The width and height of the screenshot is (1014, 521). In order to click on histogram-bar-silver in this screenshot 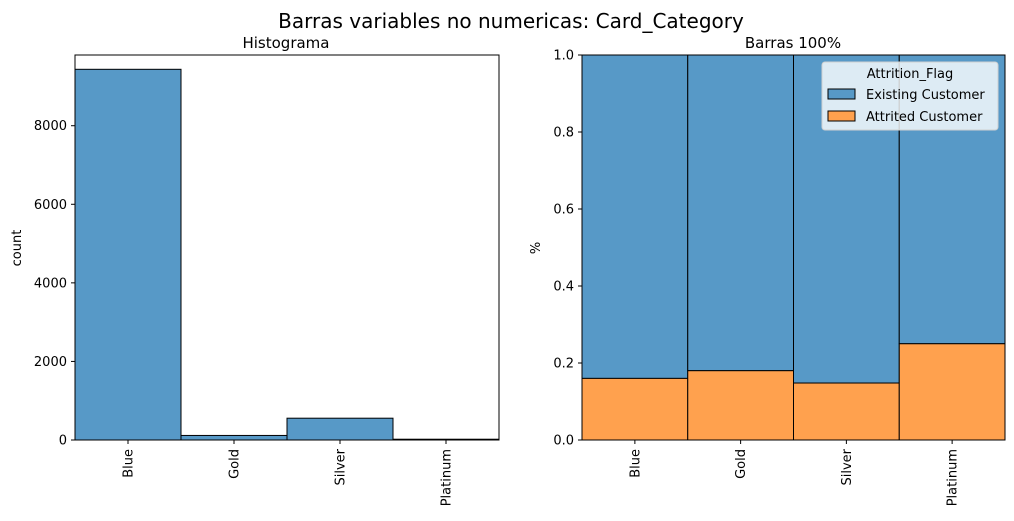, I will do `click(340, 429)`.